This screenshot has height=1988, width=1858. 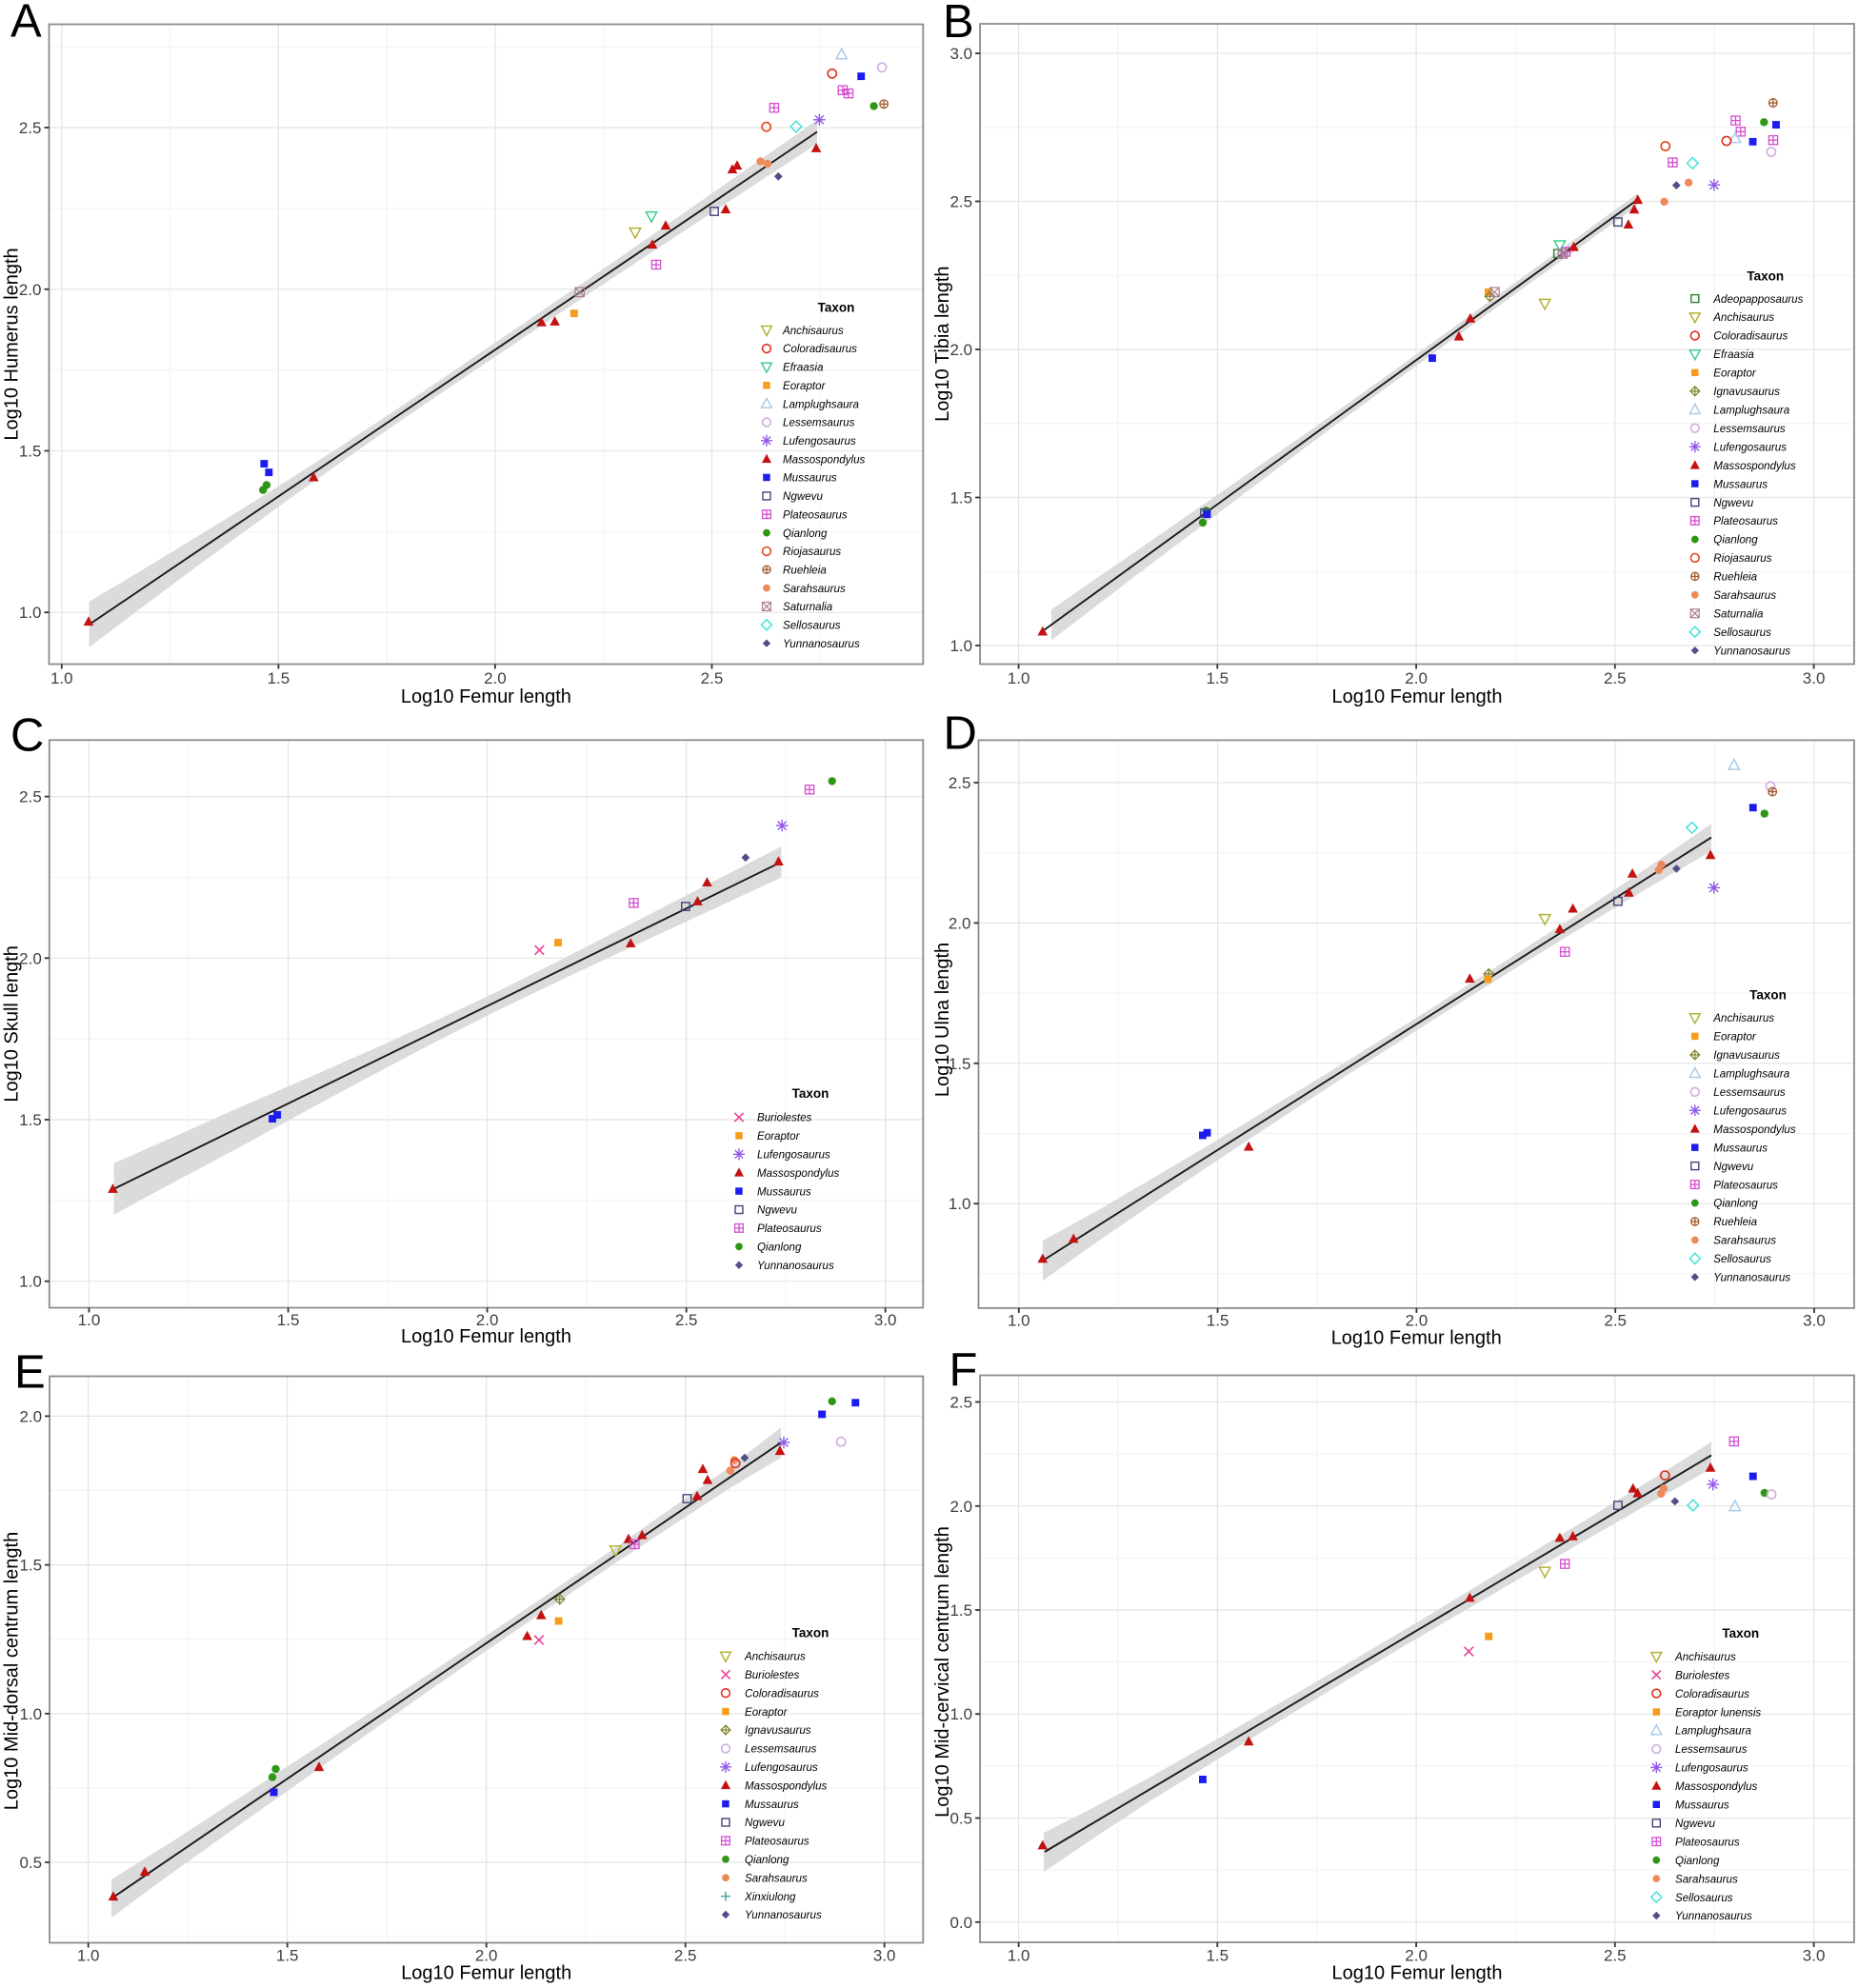 What do you see at coordinates (27, 736) in the screenshot?
I see `svg-text: C` at bounding box center [27, 736].